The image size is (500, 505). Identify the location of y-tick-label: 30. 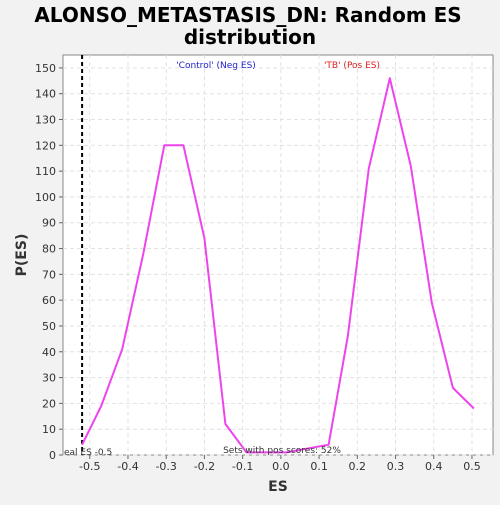
(49, 378).